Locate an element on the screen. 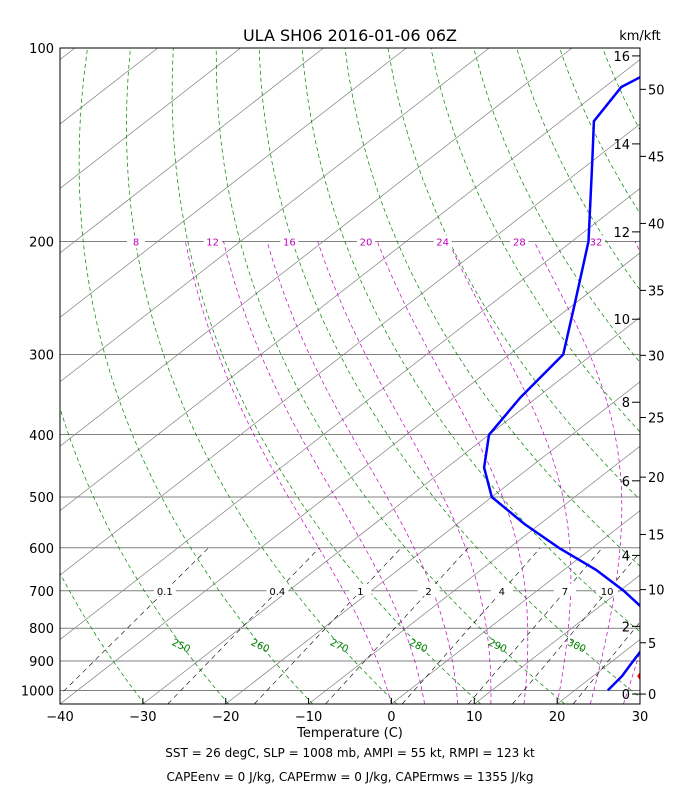 The width and height of the screenshot is (700, 800). x-tick-label: −20 is located at coordinates (225, 717).